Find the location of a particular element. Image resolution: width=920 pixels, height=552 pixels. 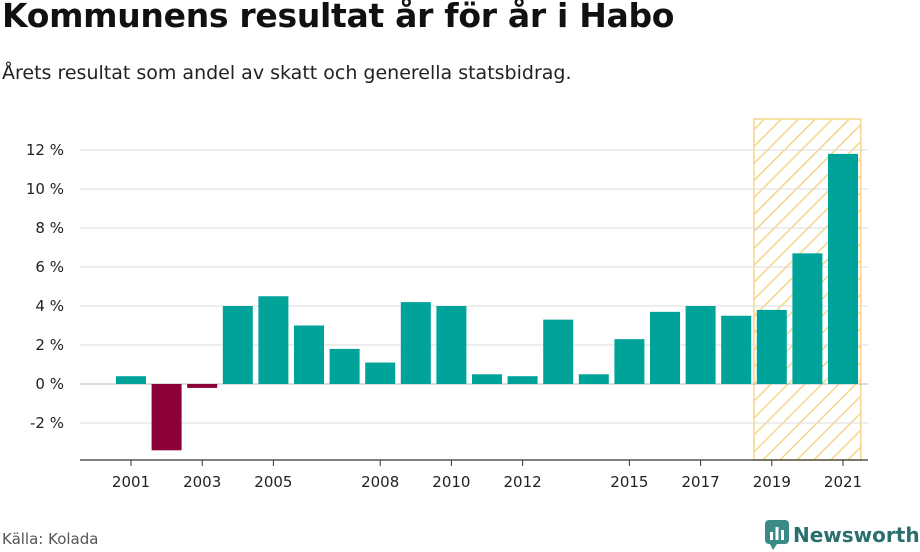

y-tick-label: 0 % is located at coordinates (49, 384).